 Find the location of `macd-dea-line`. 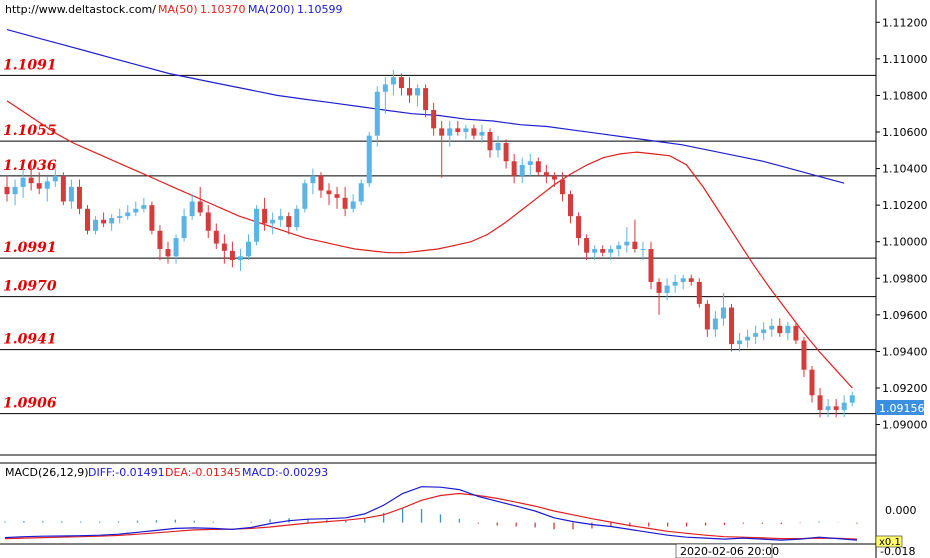

macd-dea-line is located at coordinates (431, 516).